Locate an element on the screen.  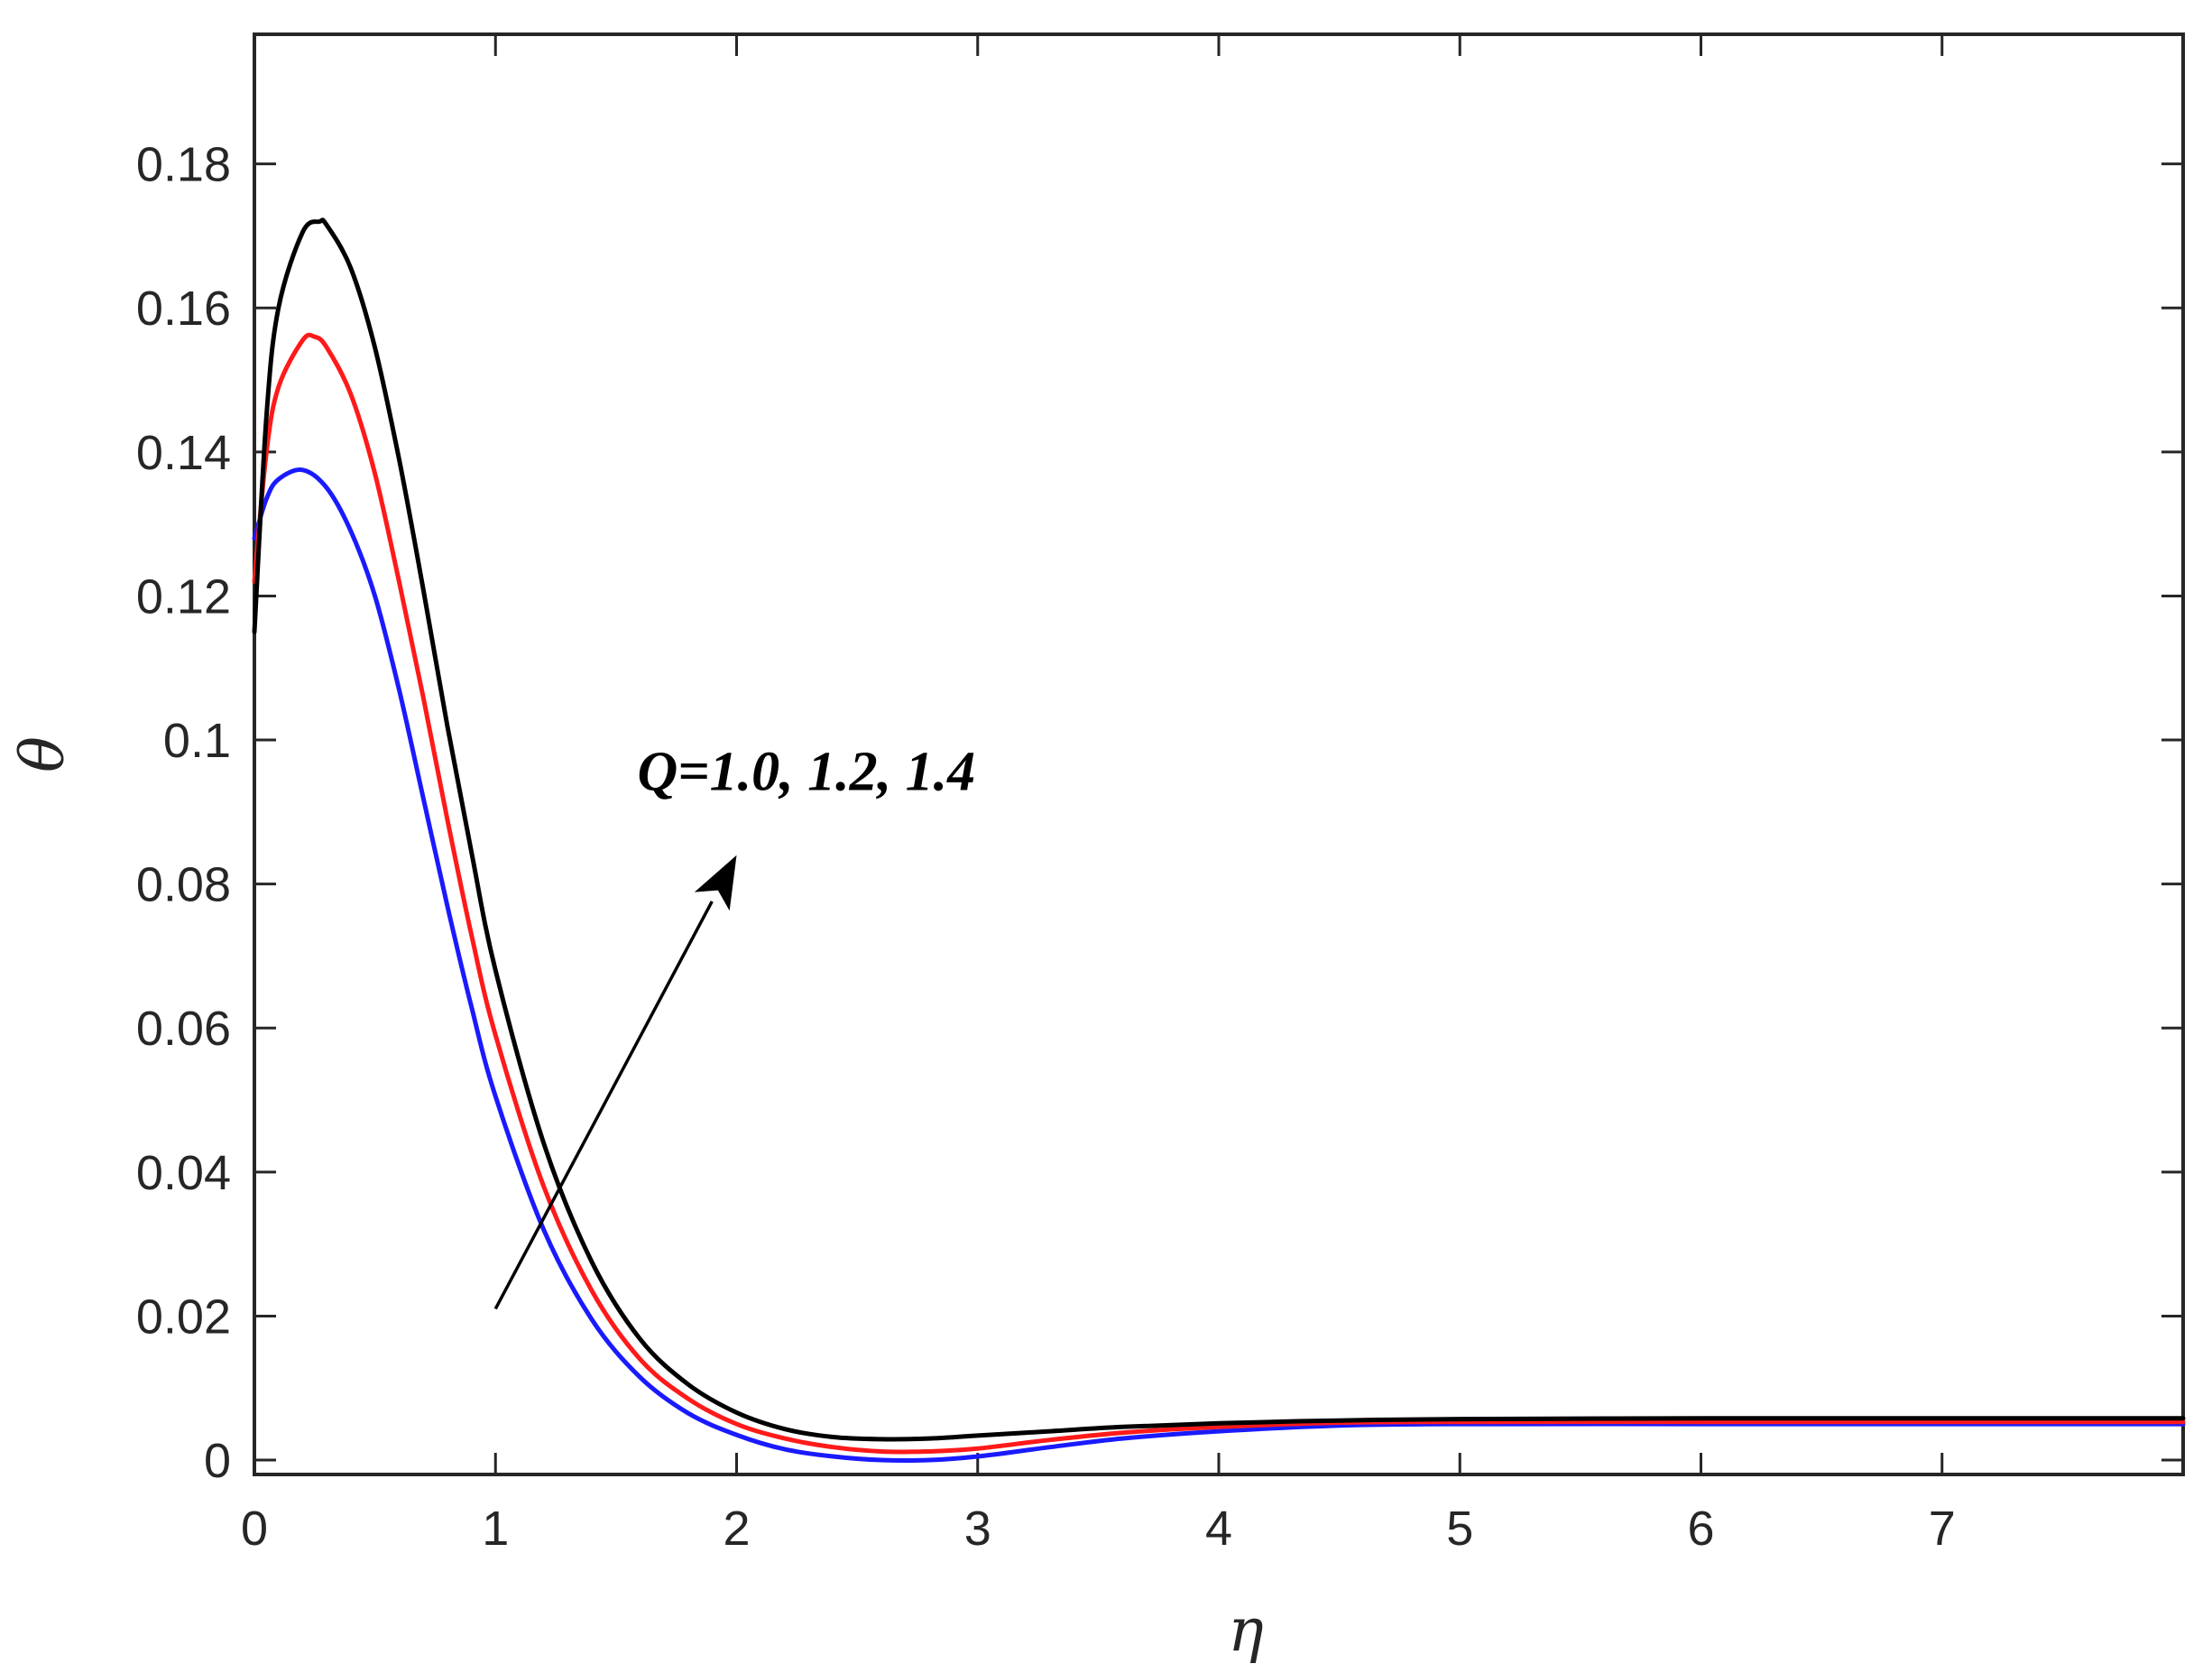
y-axis-label: θ is located at coordinates (43, 754).